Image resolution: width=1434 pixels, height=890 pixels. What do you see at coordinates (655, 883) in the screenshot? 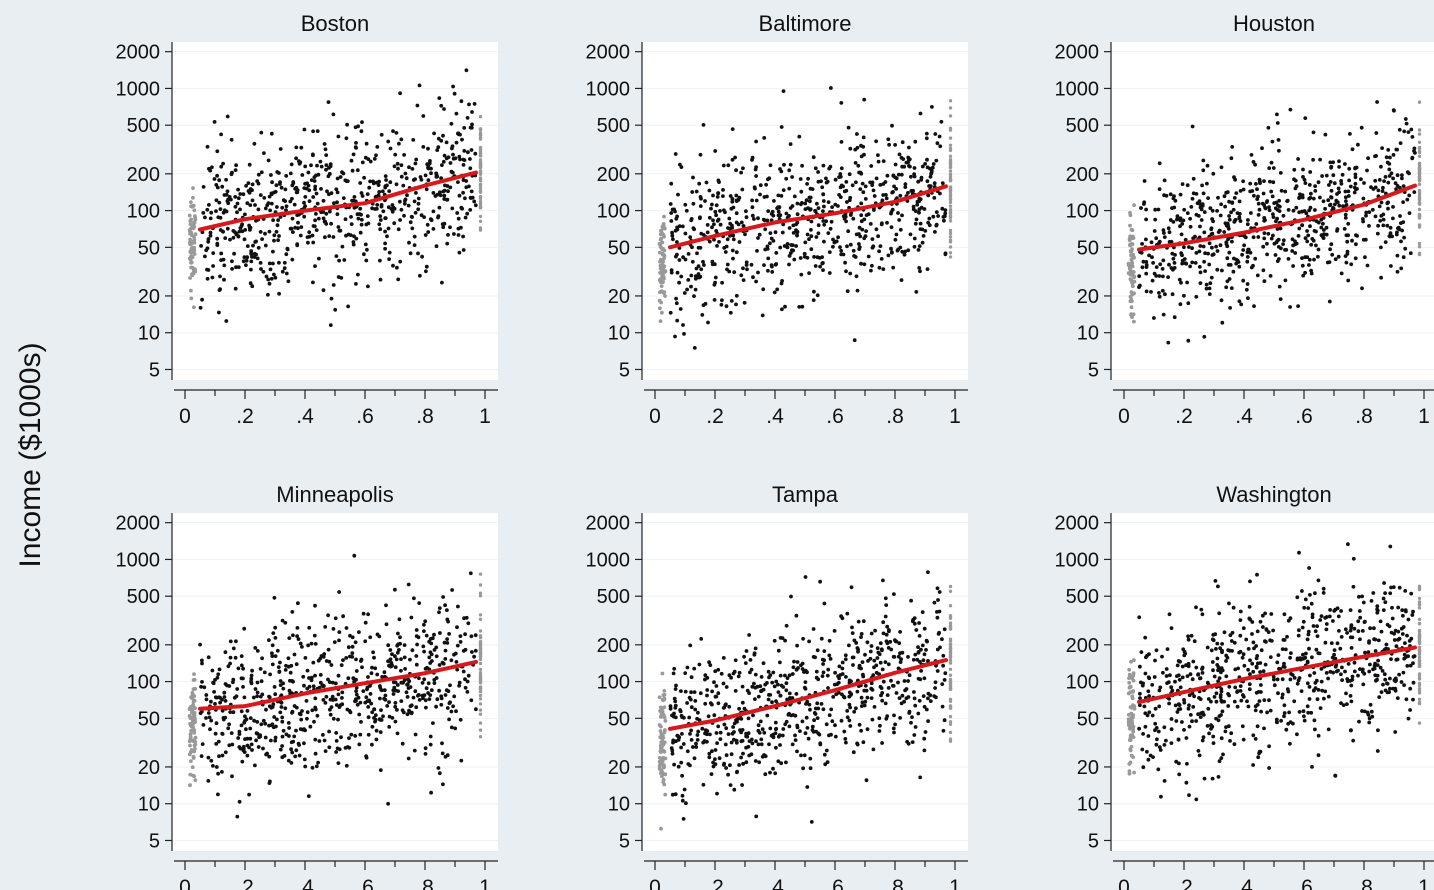
I see `x-tick-label: 0` at bounding box center [655, 883].